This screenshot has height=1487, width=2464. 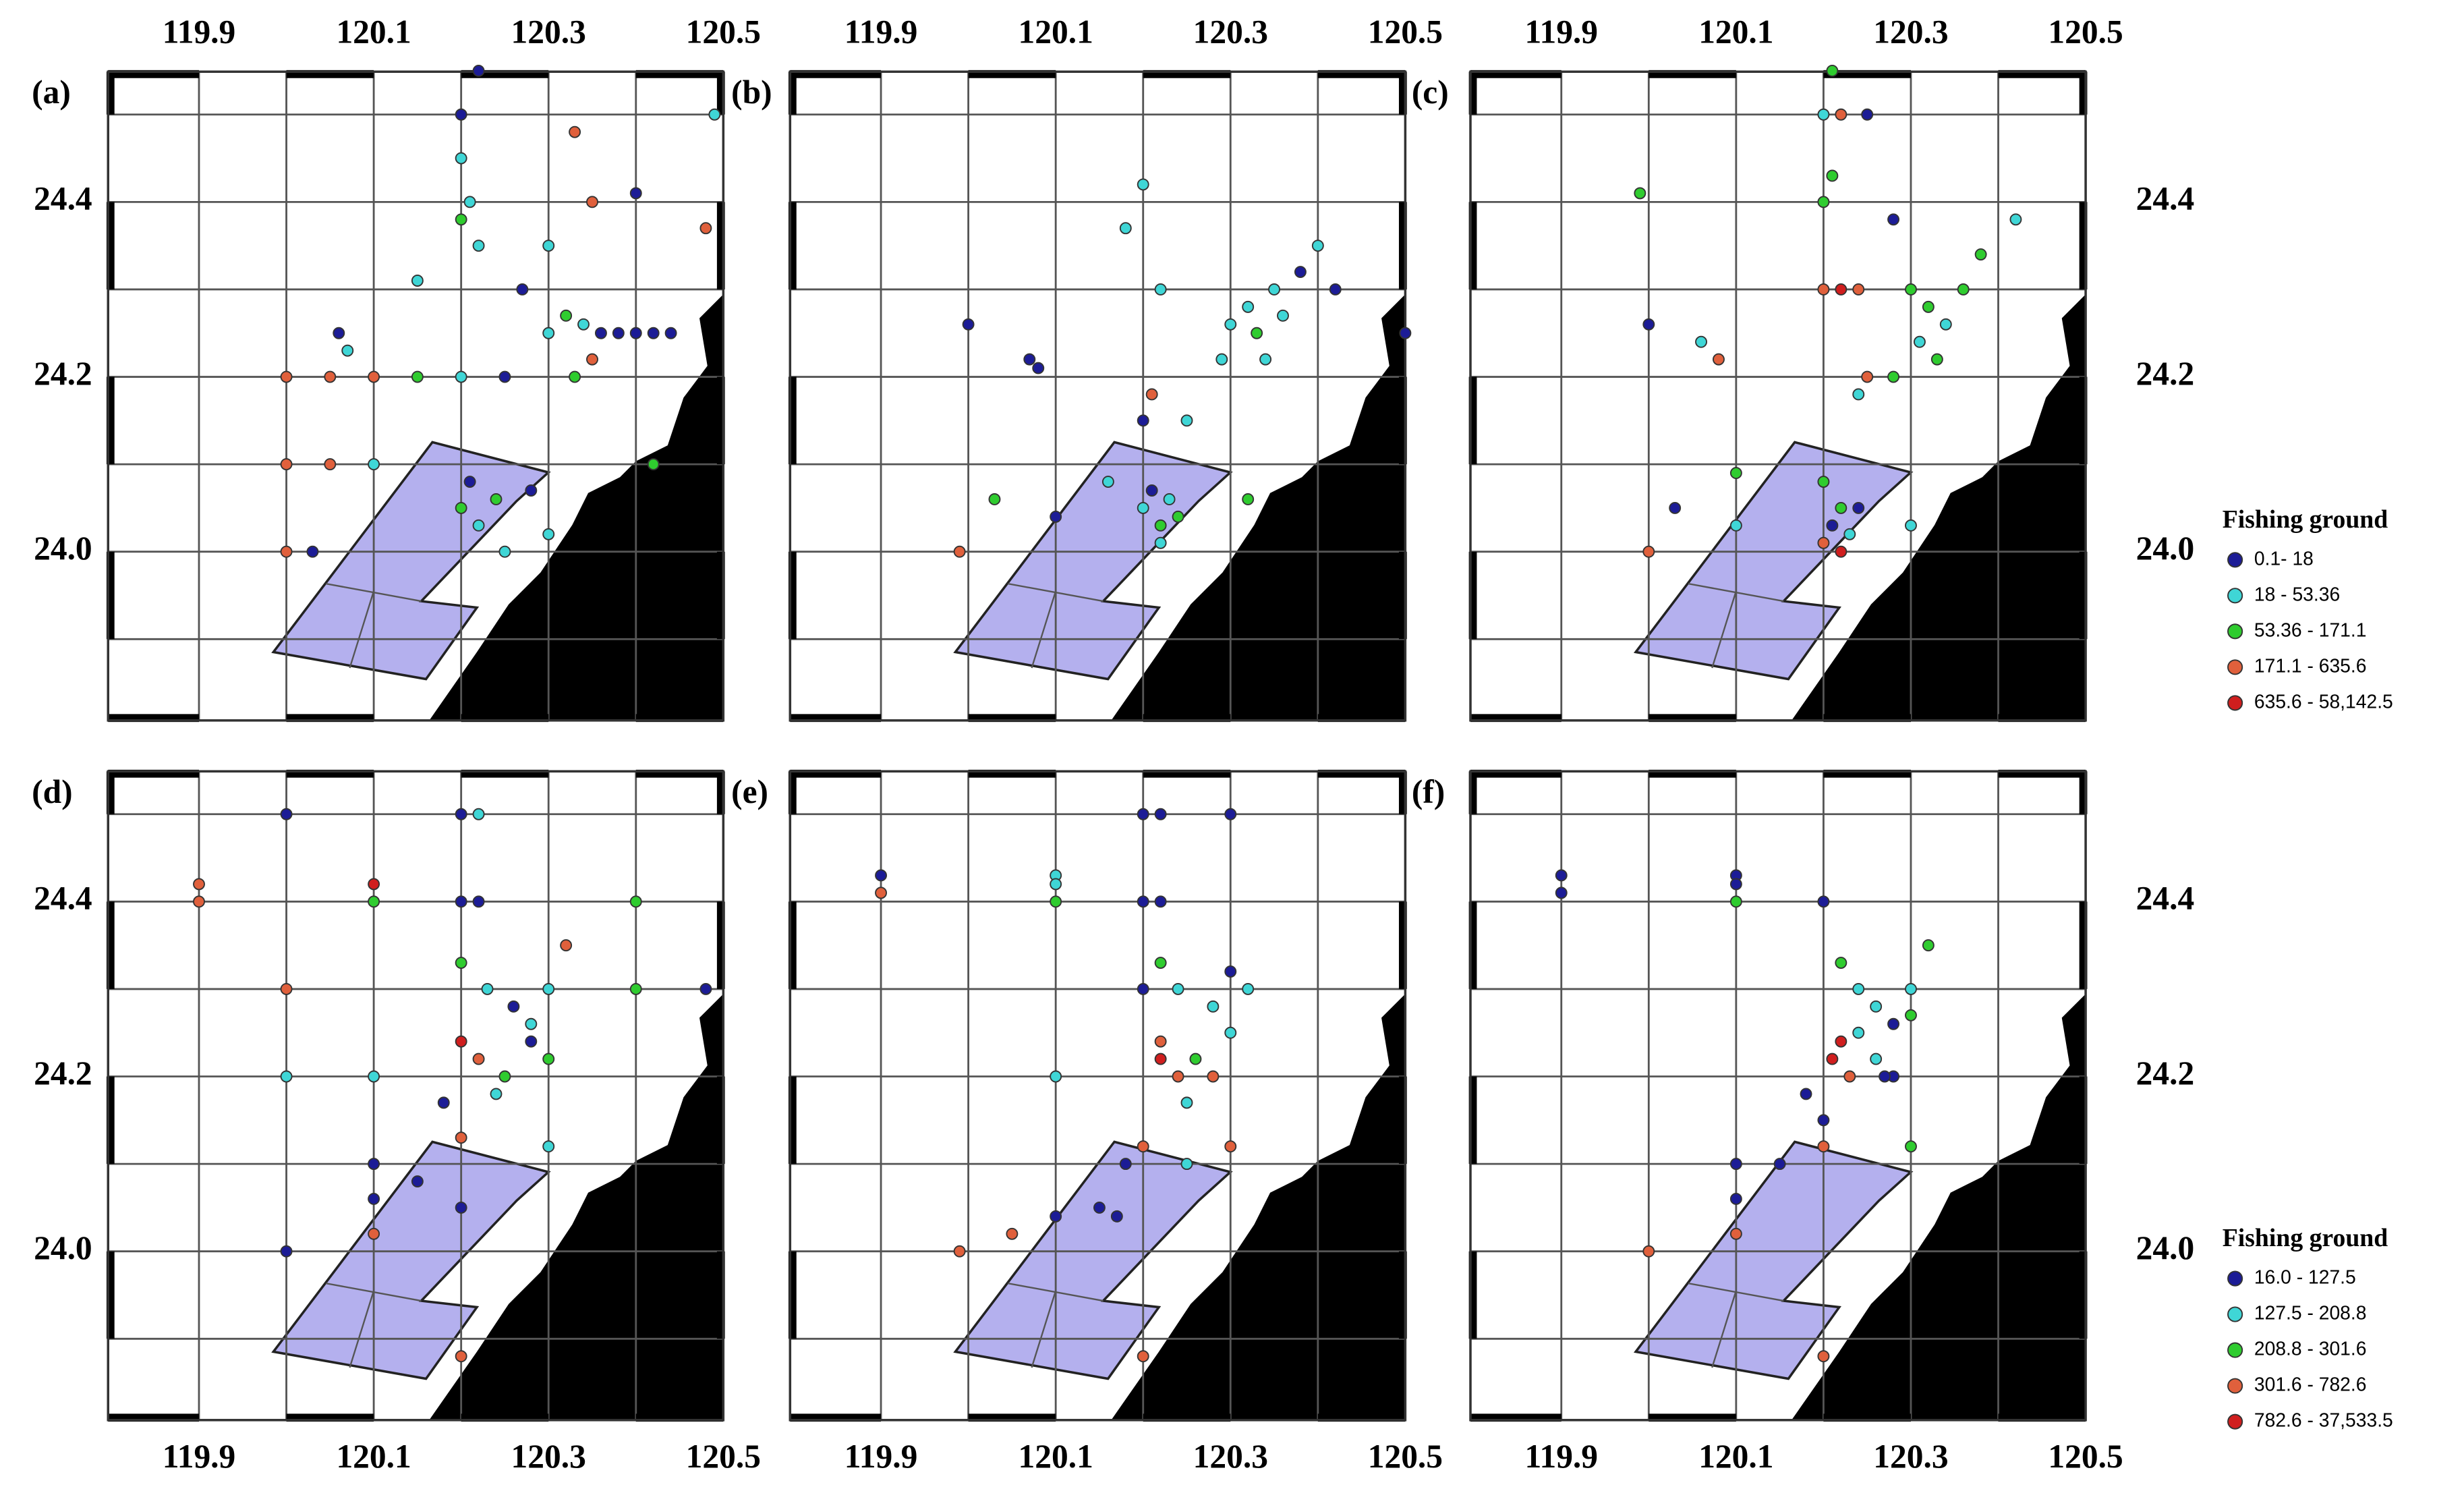 What do you see at coordinates (1736, 1456) in the screenshot?
I see `lon-tick-label: 120.1` at bounding box center [1736, 1456].